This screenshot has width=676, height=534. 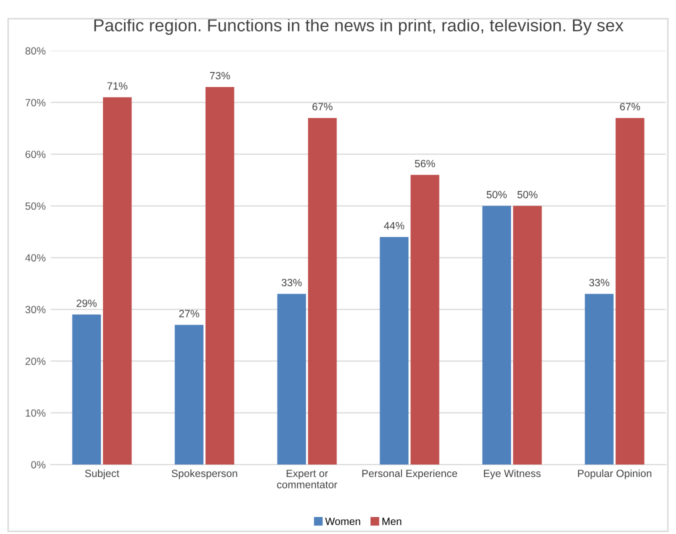 I want to click on x-tick-label: Spokesperson, so click(x=205, y=474).